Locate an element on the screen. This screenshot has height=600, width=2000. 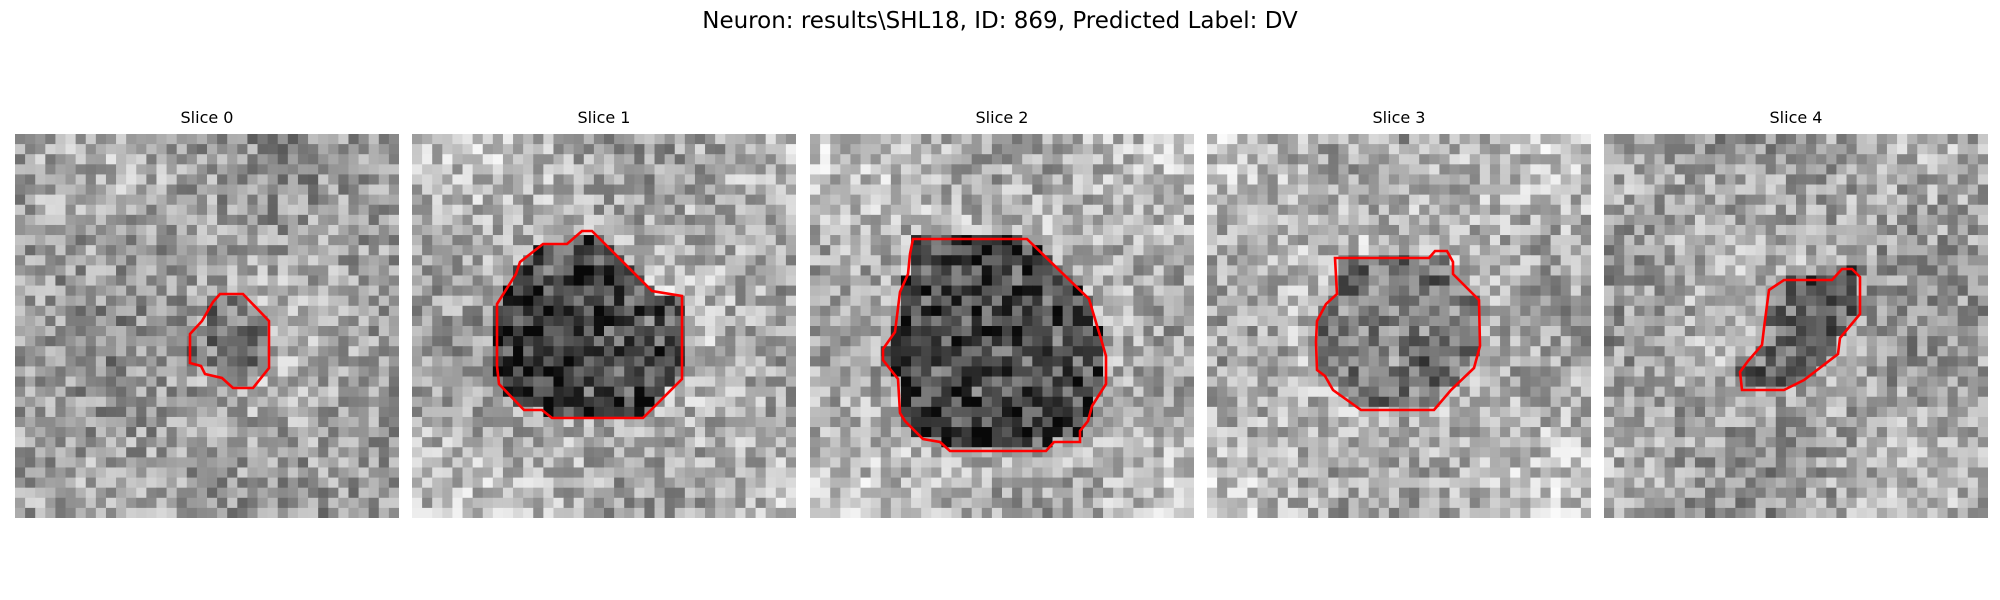
slice-title: Slice 0 is located at coordinates (207, 117).